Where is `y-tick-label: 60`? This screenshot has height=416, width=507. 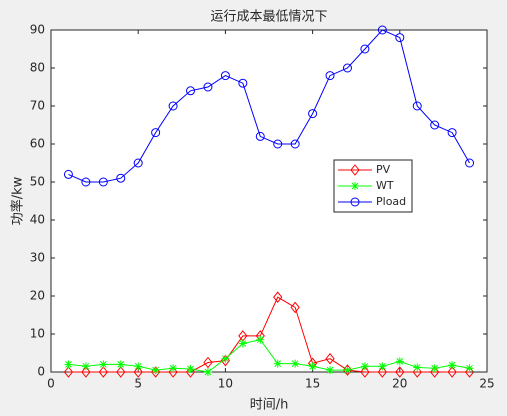 y-tick-label: 60 is located at coordinates (37, 144).